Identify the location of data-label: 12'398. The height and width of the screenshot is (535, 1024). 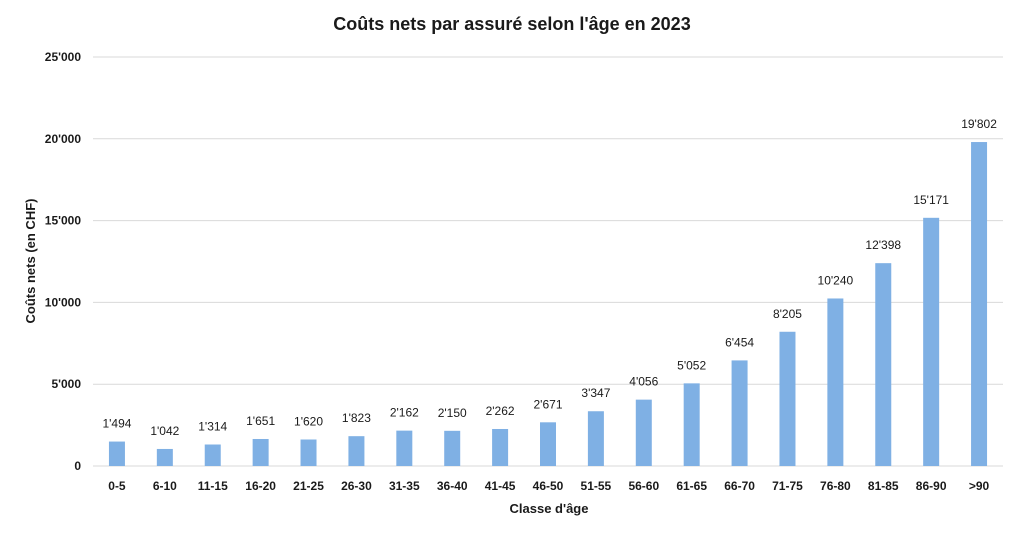
(883, 245).